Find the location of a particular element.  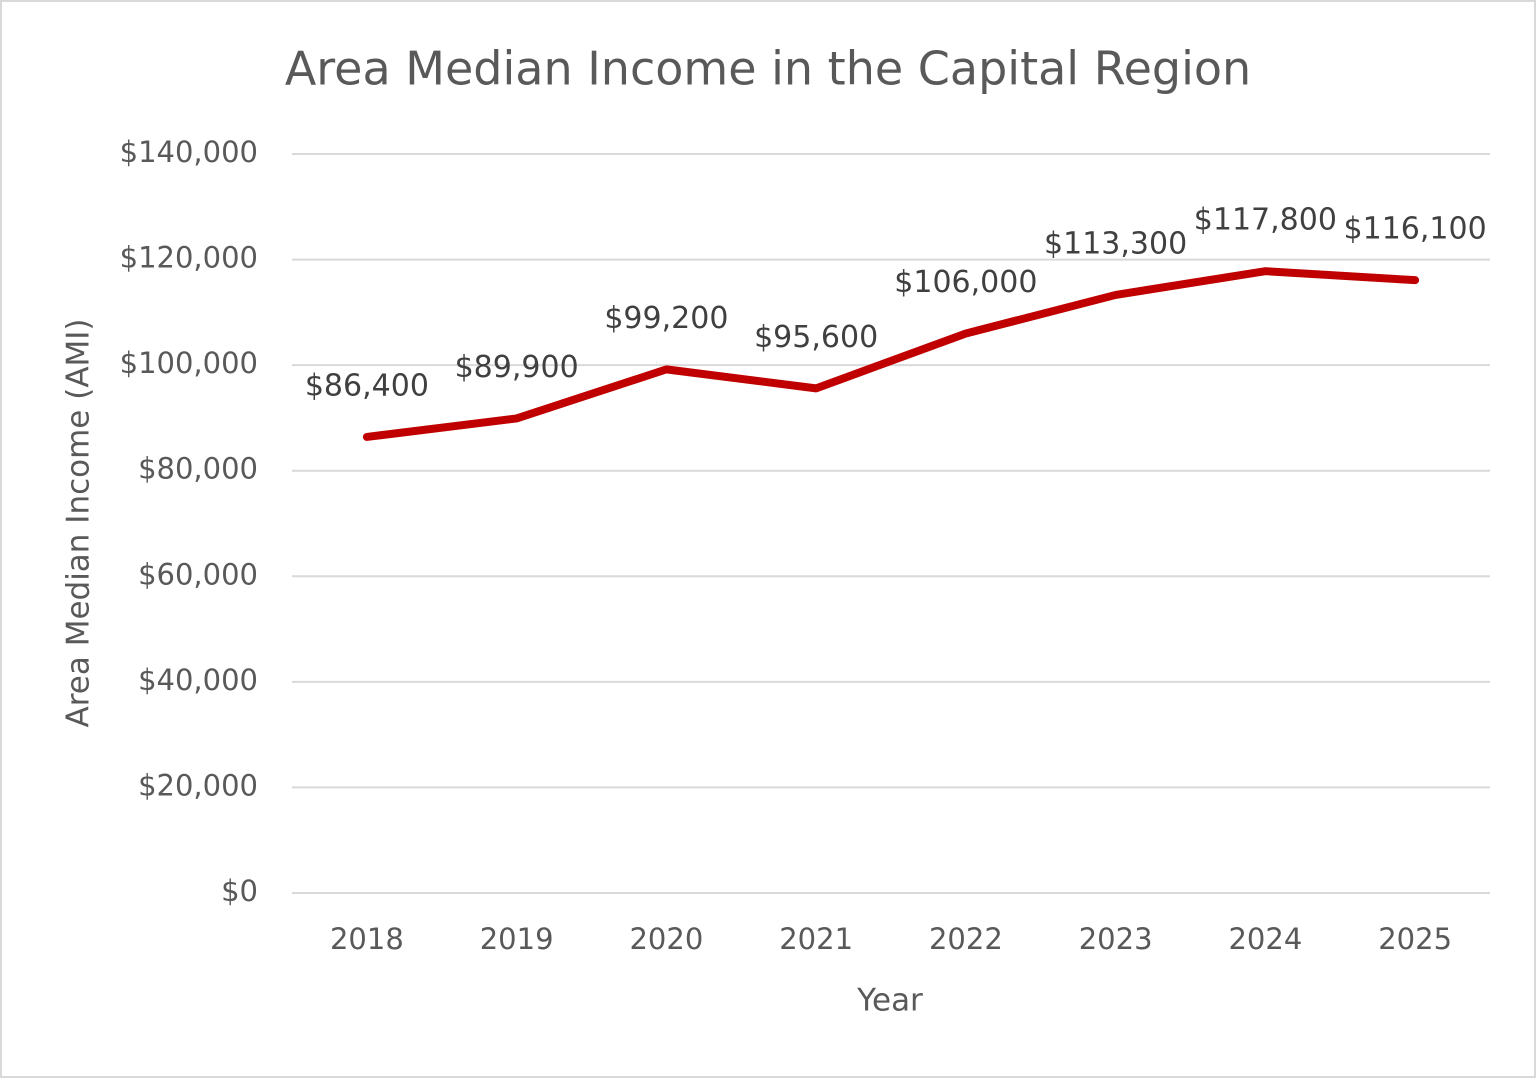

x-tick-label: 2018 is located at coordinates (367, 939).